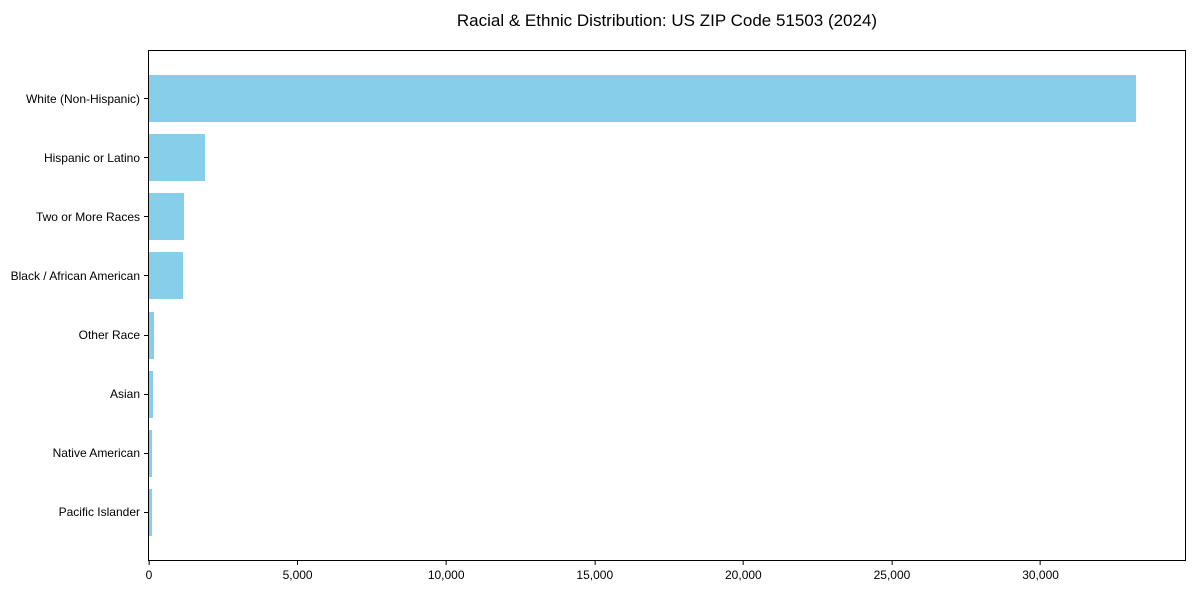 The height and width of the screenshot is (600, 1200). I want to click on x-tick-label: 20,000, so click(743, 575).